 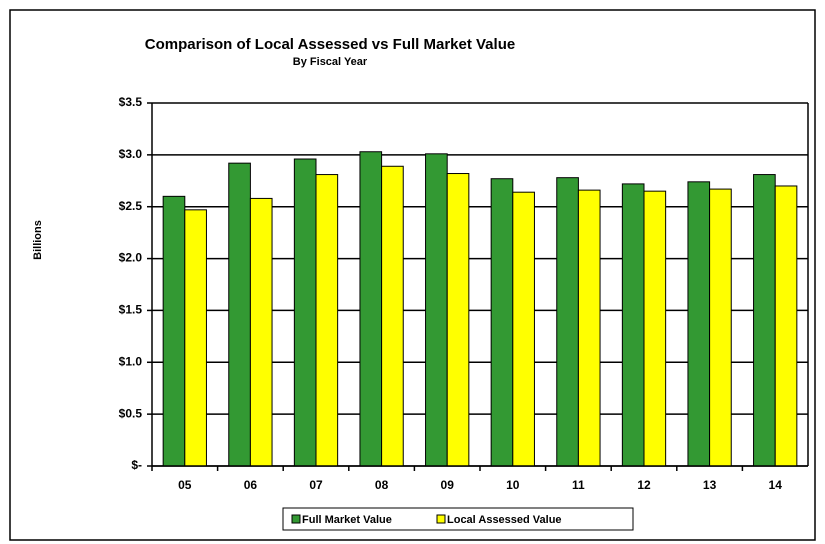 I want to click on y-tick-label: $1.5, so click(x=131, y=310).